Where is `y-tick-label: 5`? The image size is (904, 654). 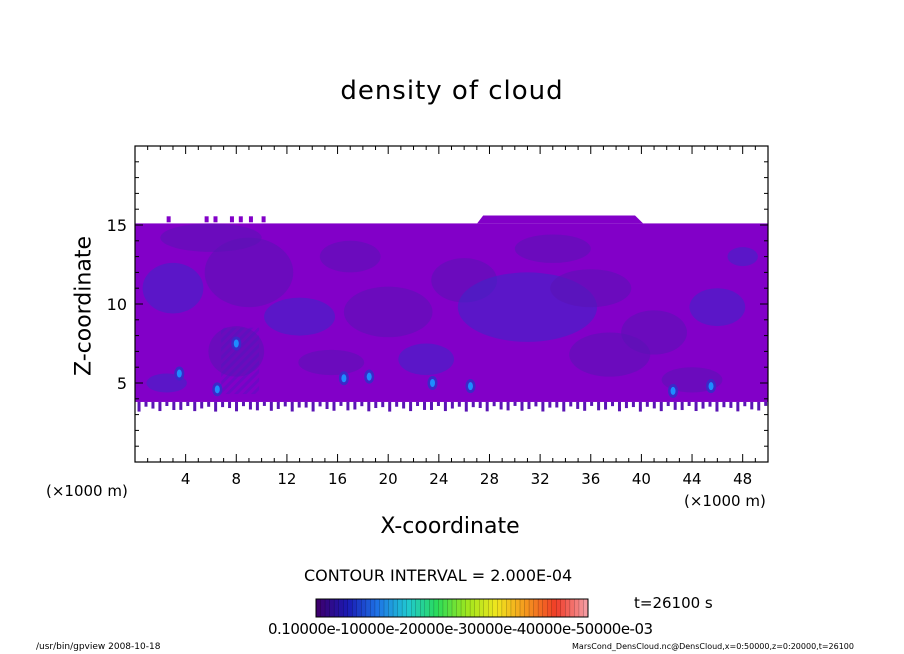
y-tick-label: 5 is located at coordinates (122, 383).